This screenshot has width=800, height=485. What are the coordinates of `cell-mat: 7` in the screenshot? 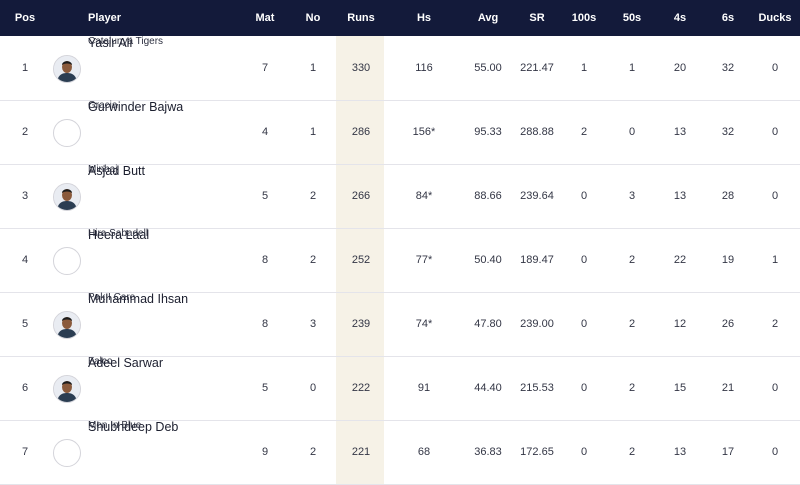 It's located at (265, 68).